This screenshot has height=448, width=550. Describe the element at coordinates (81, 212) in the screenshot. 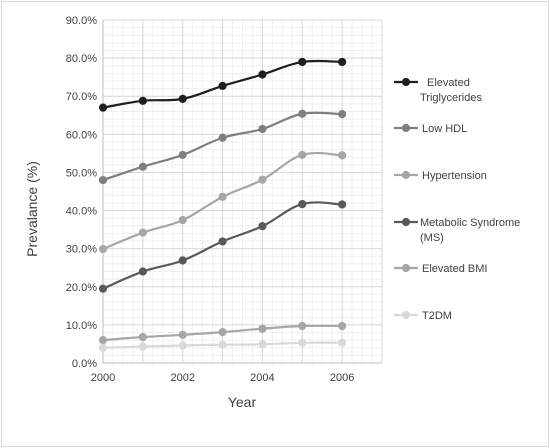

I see `y-tick-label: 40.0%` at that location.